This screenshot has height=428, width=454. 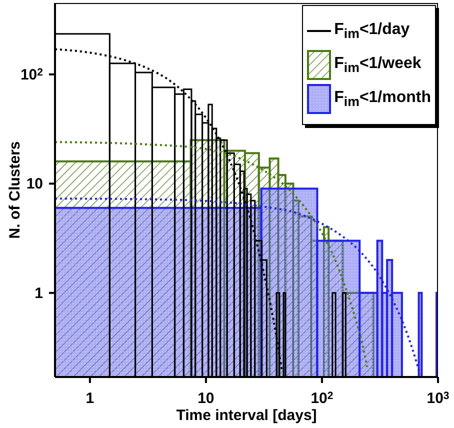 I want to click on x-tick-label: 10, so click(x=206, y=398).